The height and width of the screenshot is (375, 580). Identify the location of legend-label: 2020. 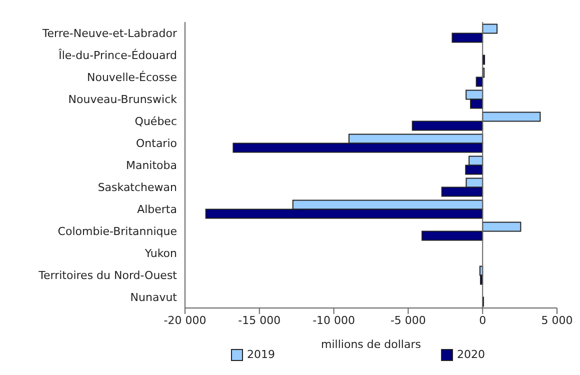
(471, 354).